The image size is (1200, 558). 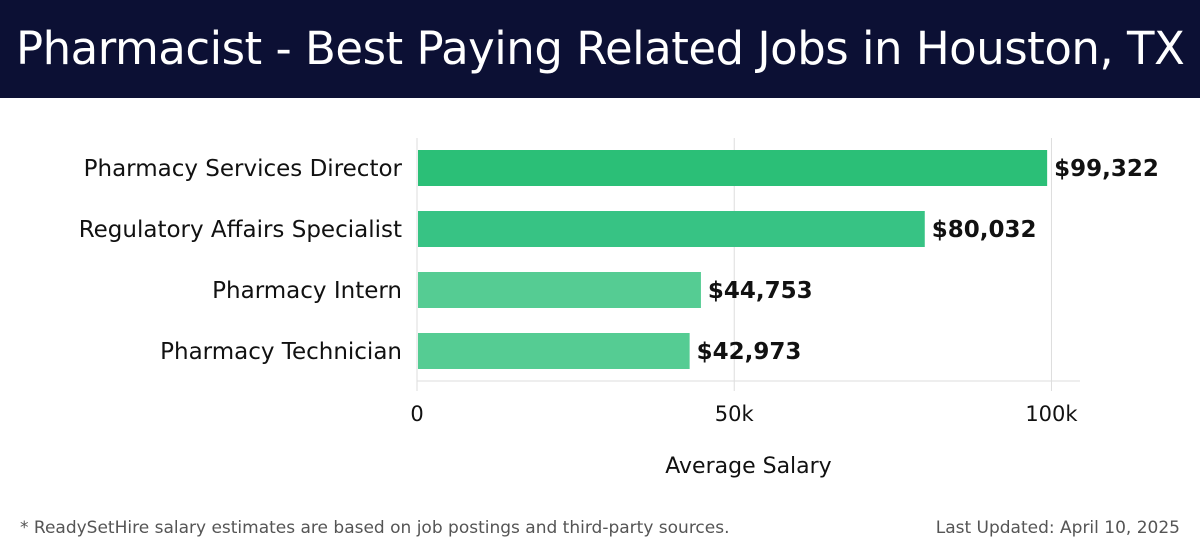 I want to click on x-axis-ticks: 0 50k 100k, so click(x=744, y=414).